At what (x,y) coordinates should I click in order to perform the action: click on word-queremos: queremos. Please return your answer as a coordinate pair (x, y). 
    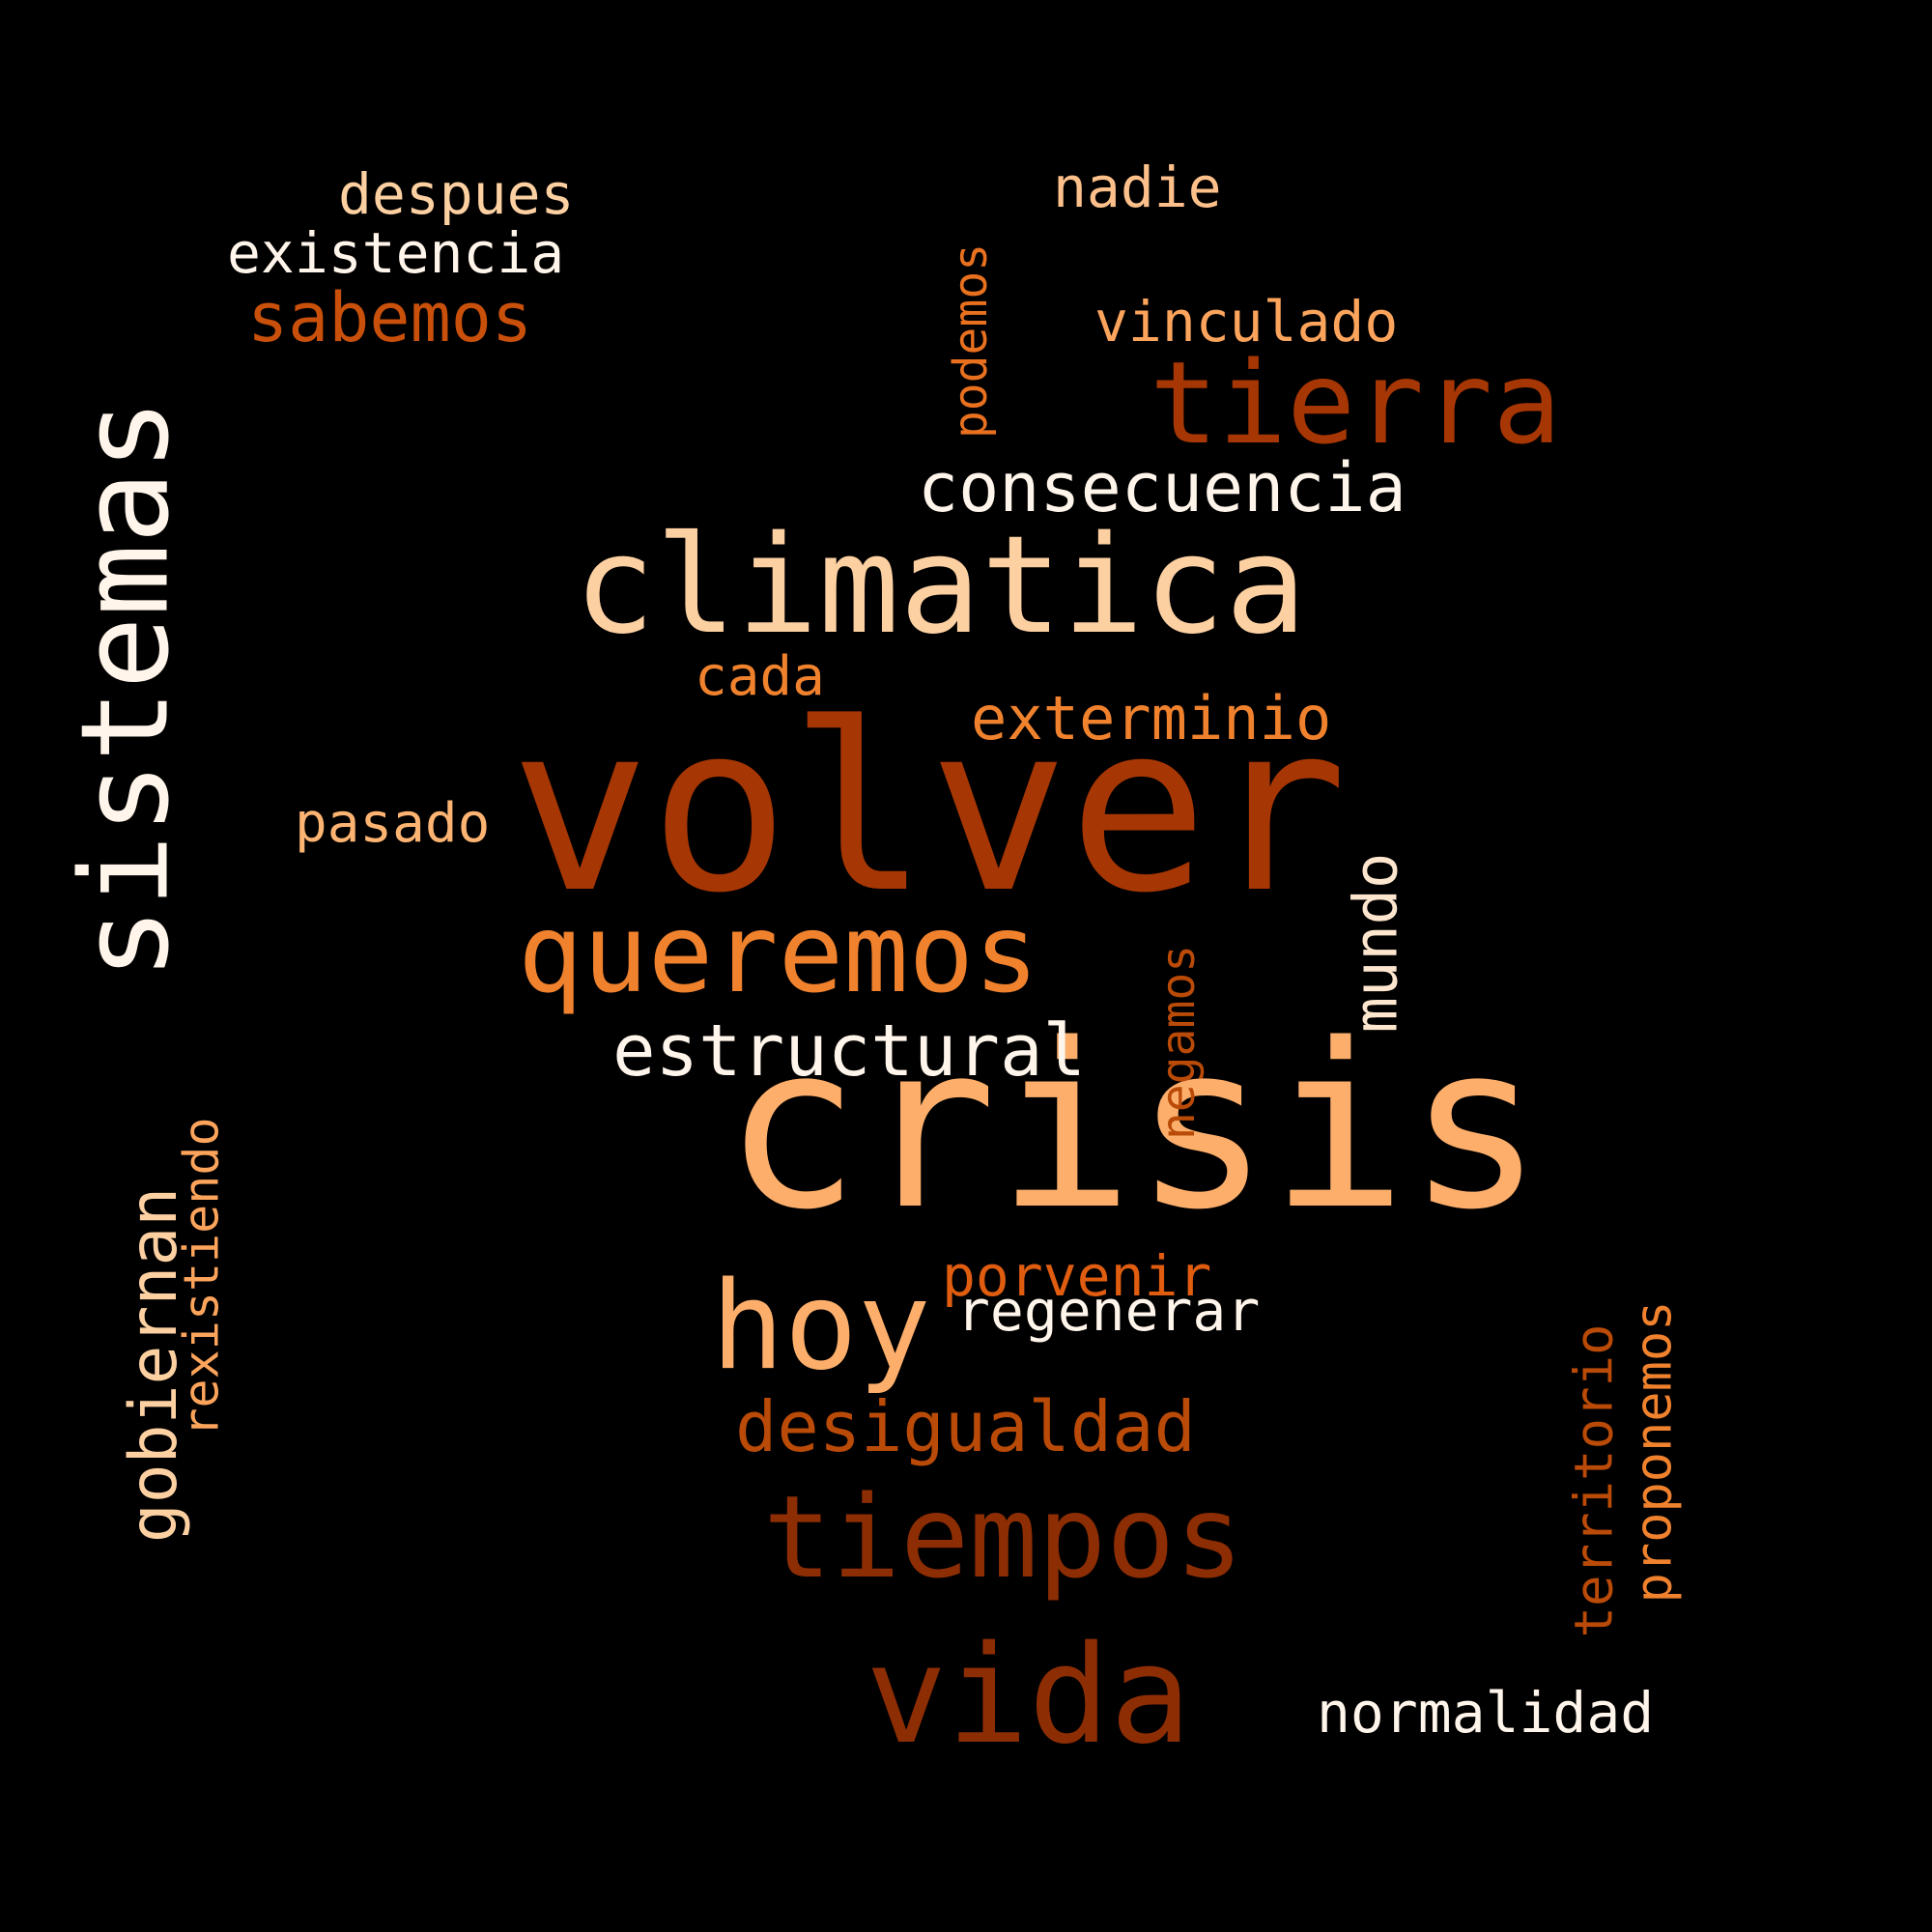
    Looking at the image, I should click on (778, 954).